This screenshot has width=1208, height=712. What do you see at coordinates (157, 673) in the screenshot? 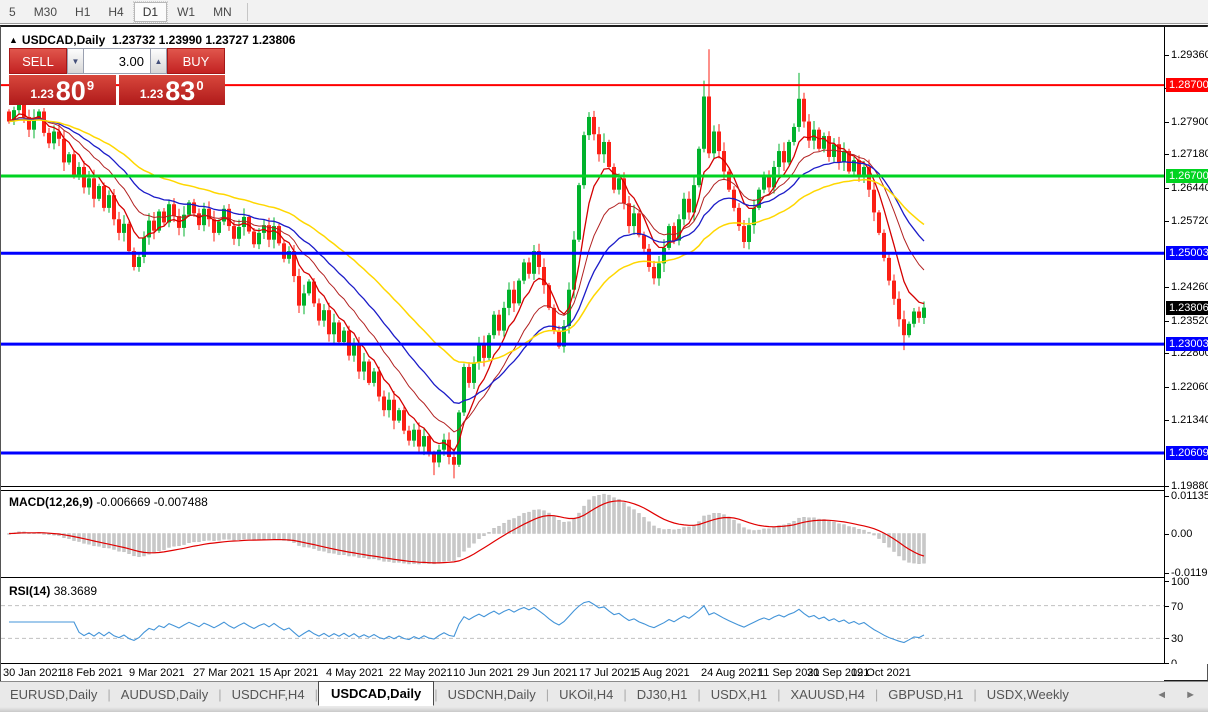
I see `date-tick-label: 9 Mar 2021` at bounding box center [157, 673].